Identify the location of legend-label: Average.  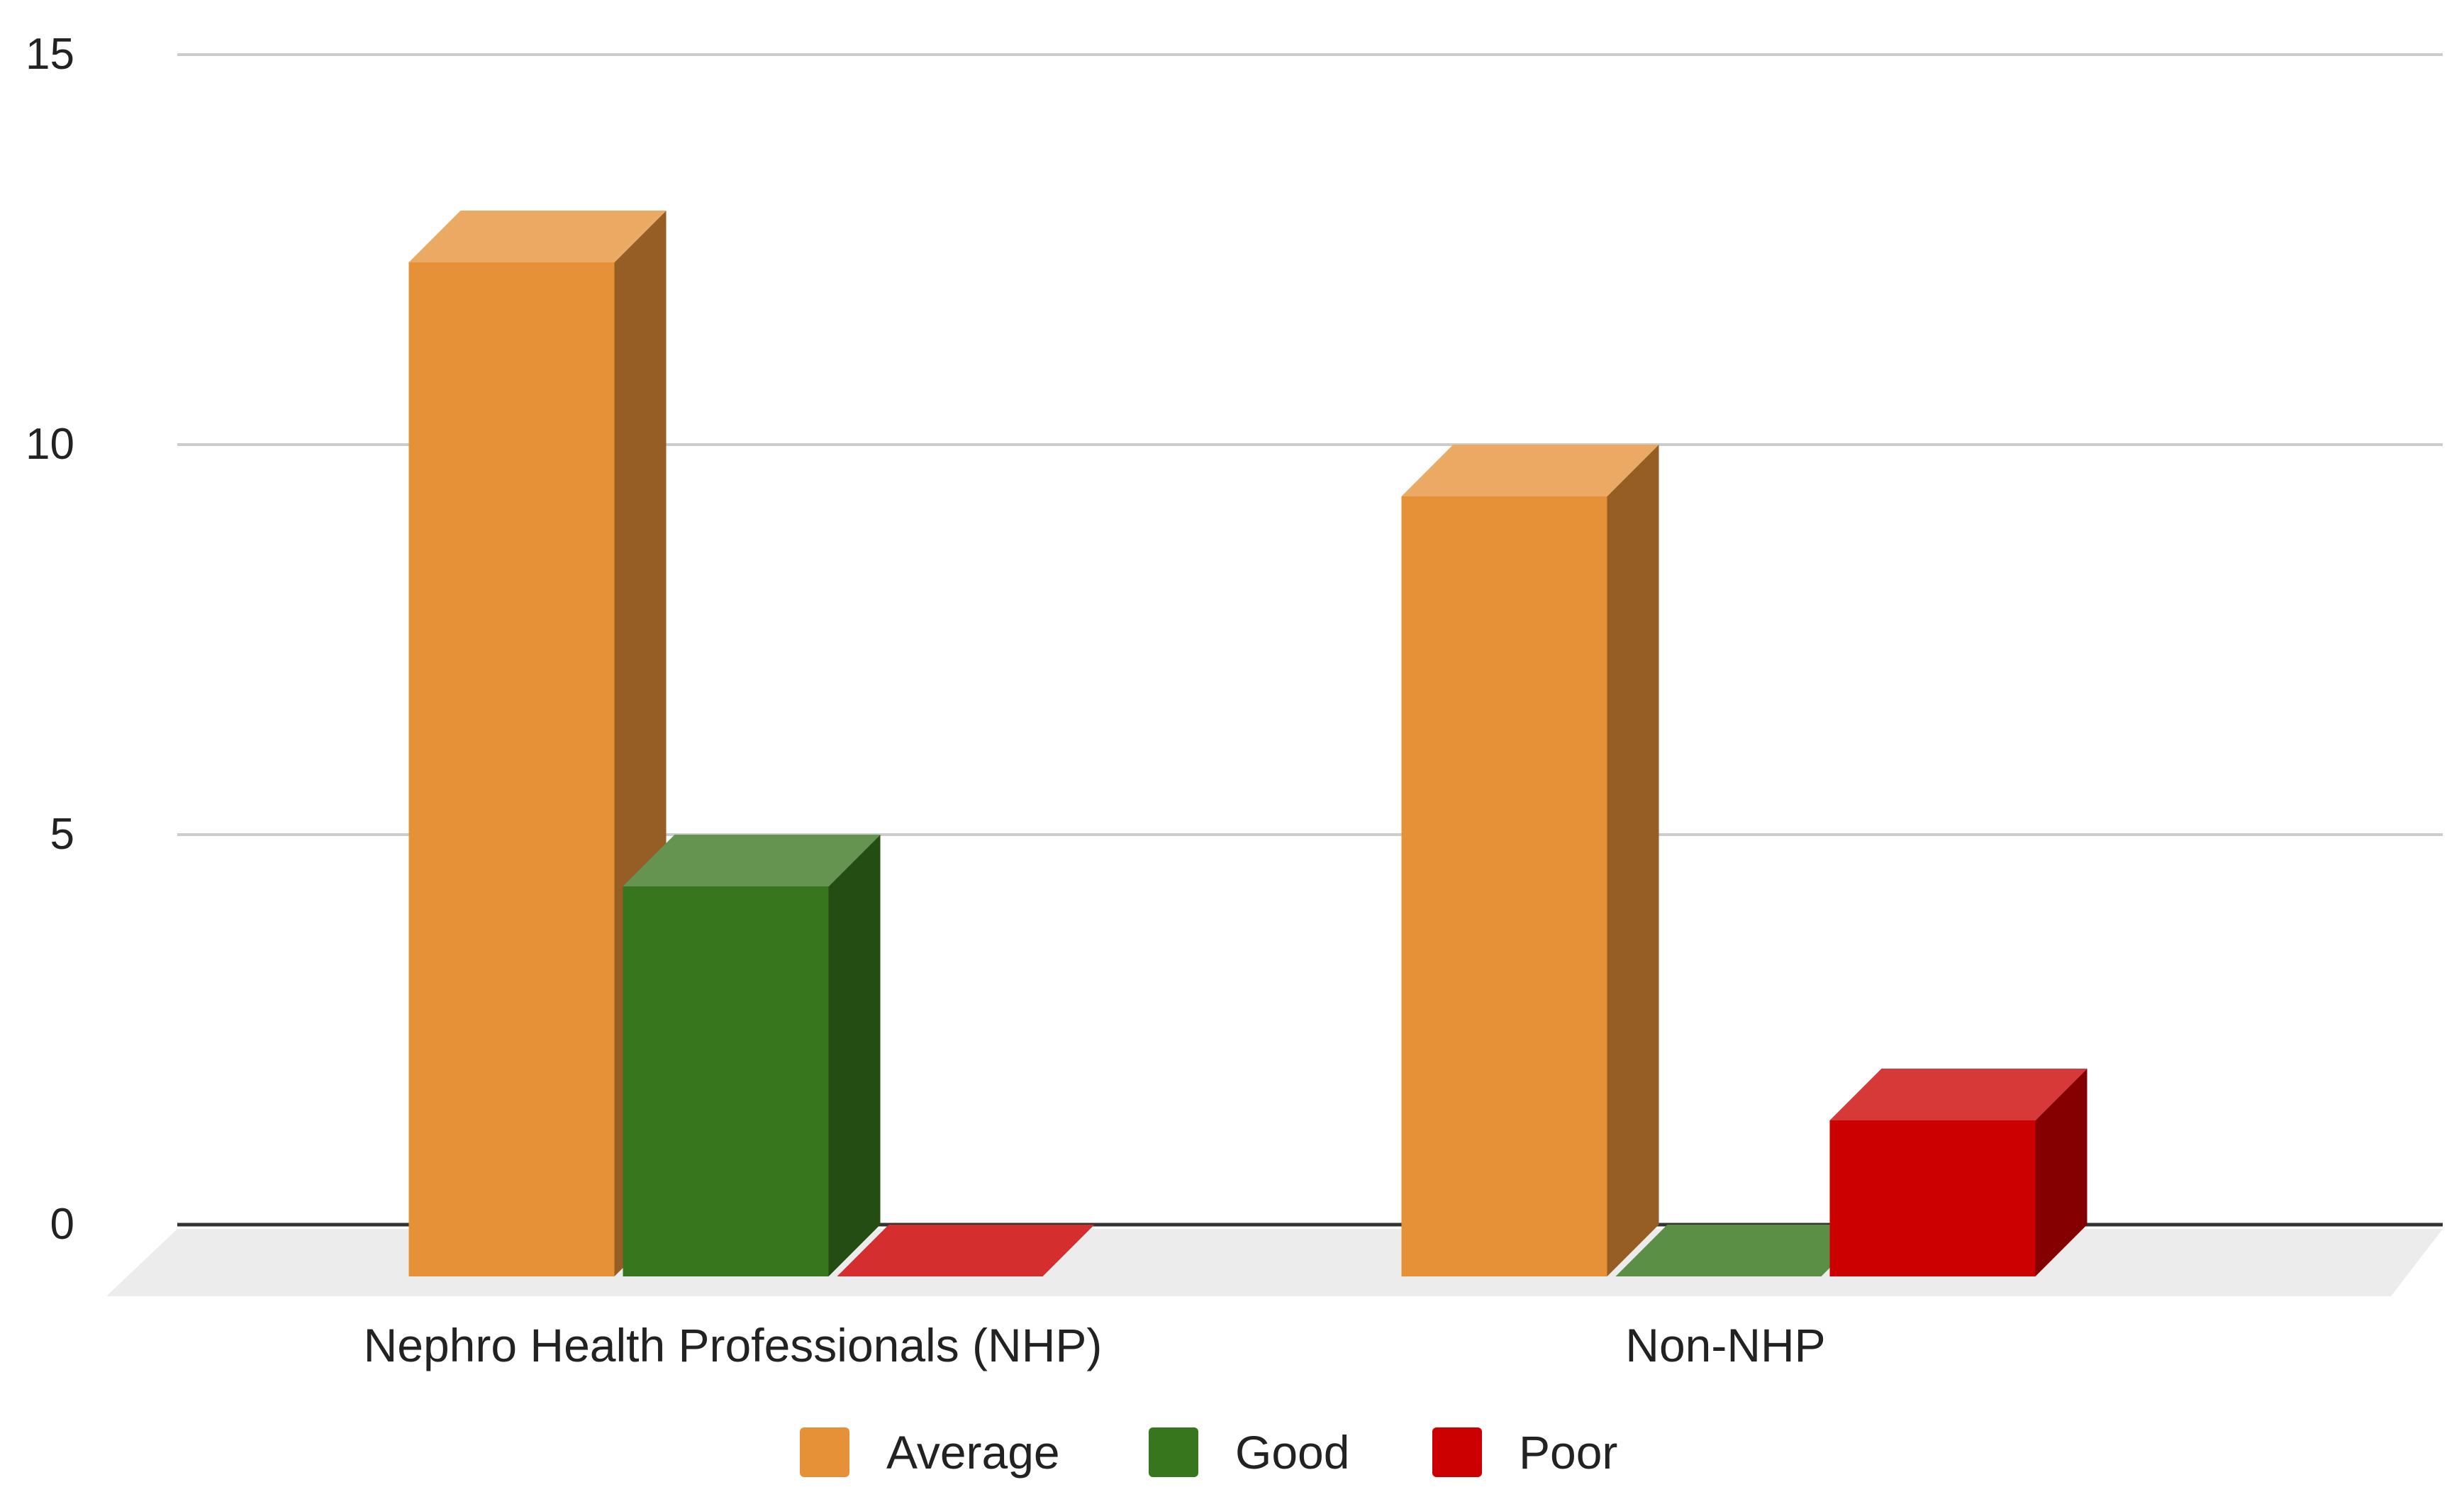
(973, 1452).